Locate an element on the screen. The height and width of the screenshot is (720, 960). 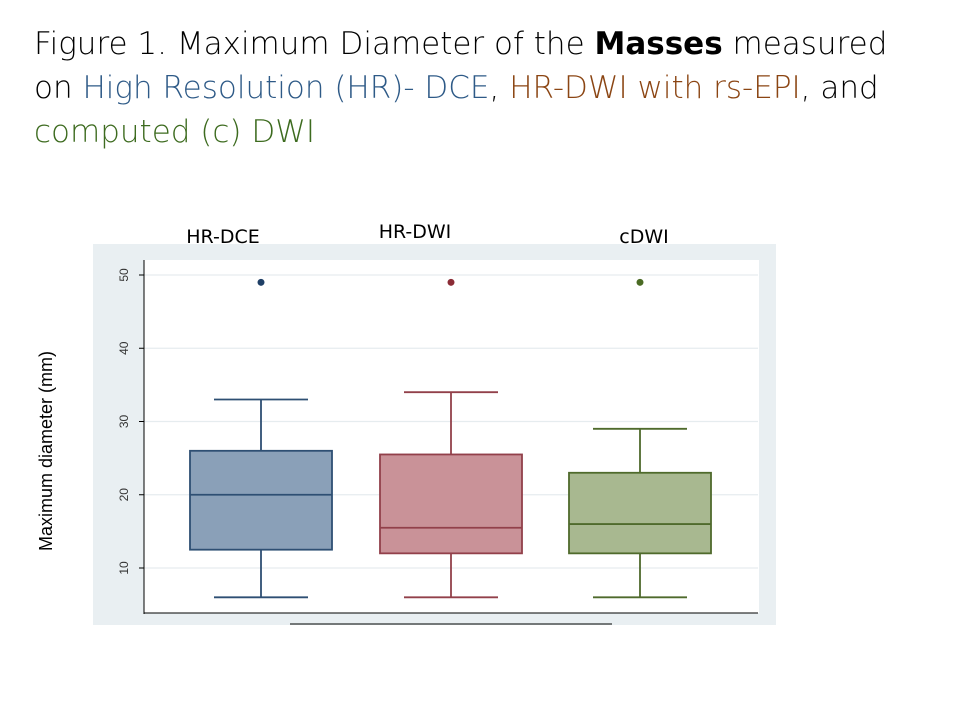
title-segment: , and is located at coordinates (844, 88).